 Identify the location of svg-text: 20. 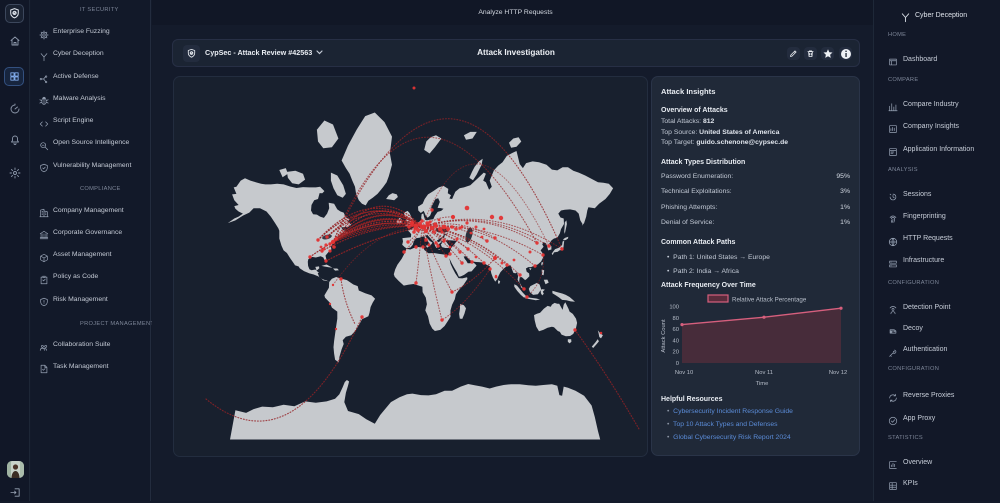
(676, 353).